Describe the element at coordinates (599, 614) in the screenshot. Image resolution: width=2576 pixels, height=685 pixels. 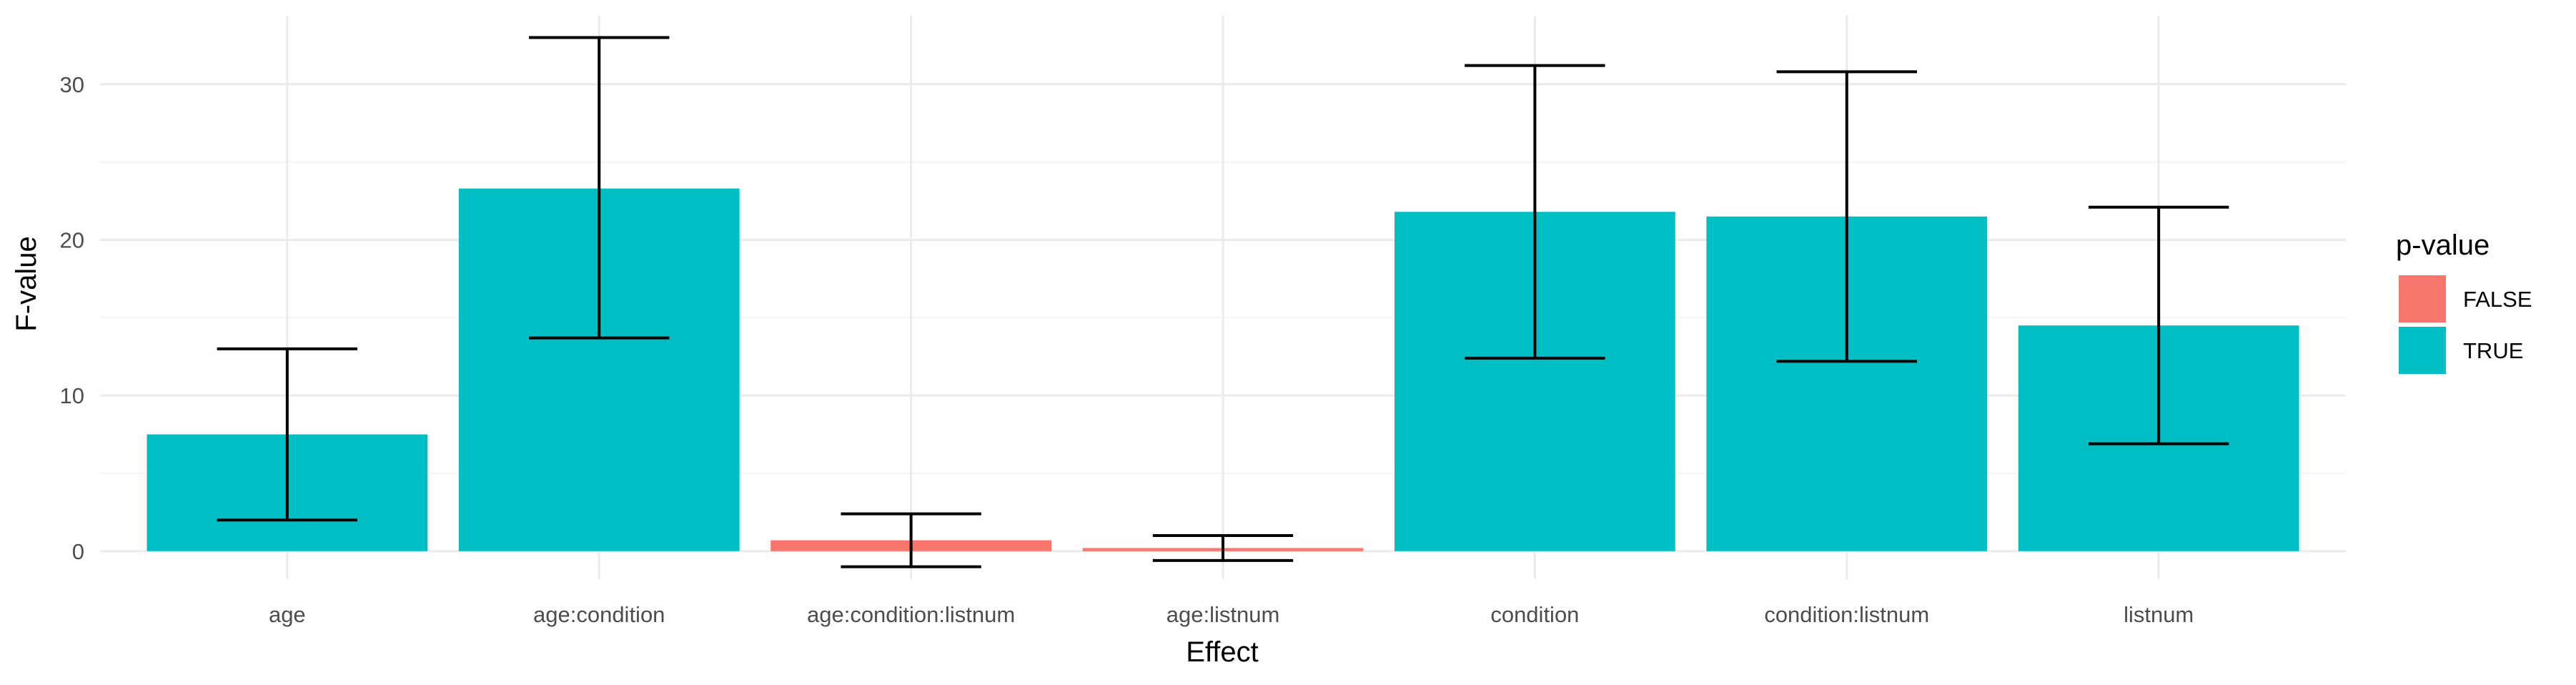
I see `x-tick-label: age:condition` at that location.